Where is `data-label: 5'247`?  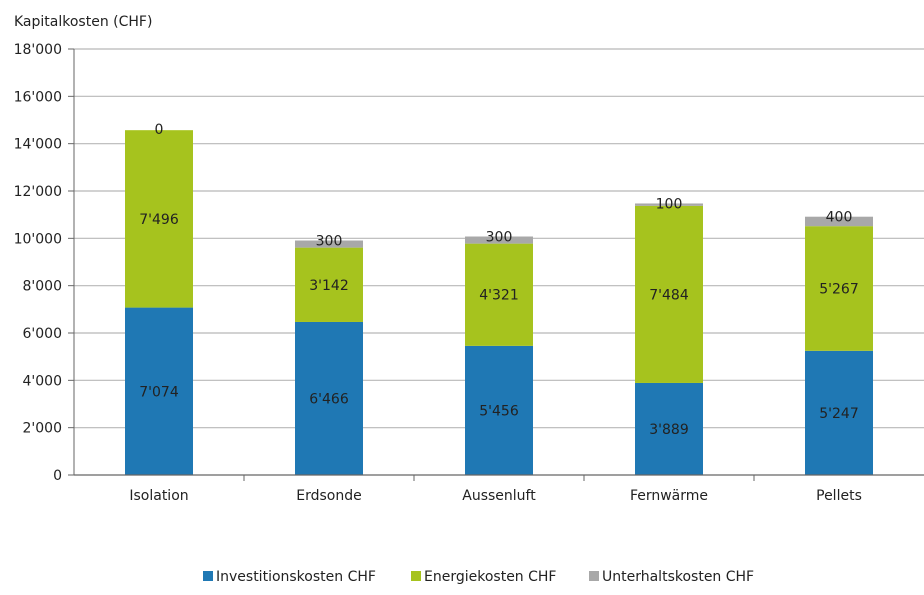
data-label: 5'247 is located at coordinates (838, 414).